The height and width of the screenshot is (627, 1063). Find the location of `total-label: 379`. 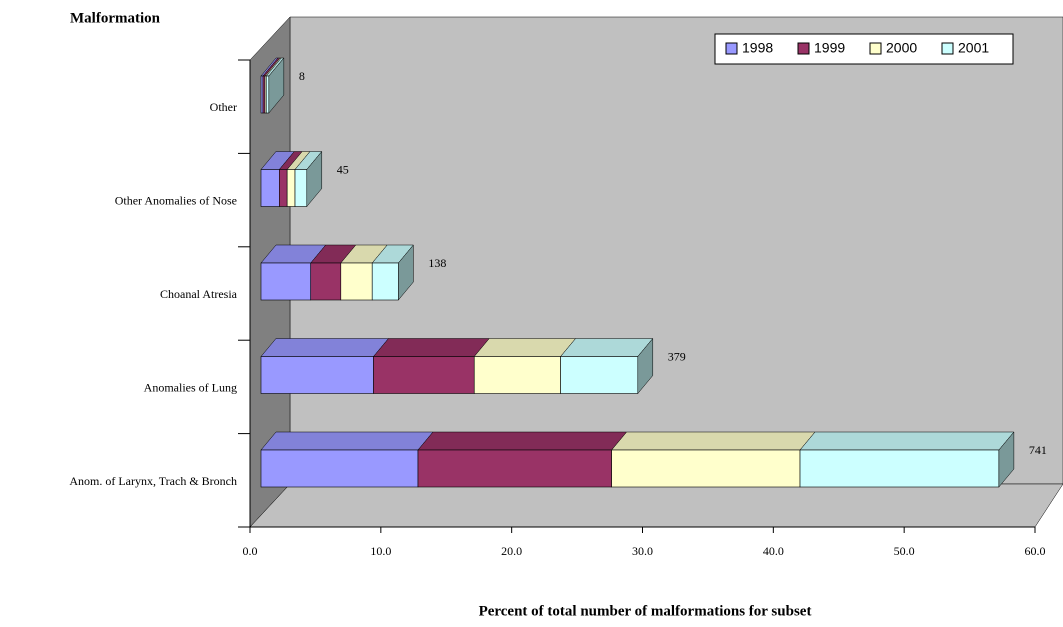

total-label: 379 is located at coordinates (677, 356).